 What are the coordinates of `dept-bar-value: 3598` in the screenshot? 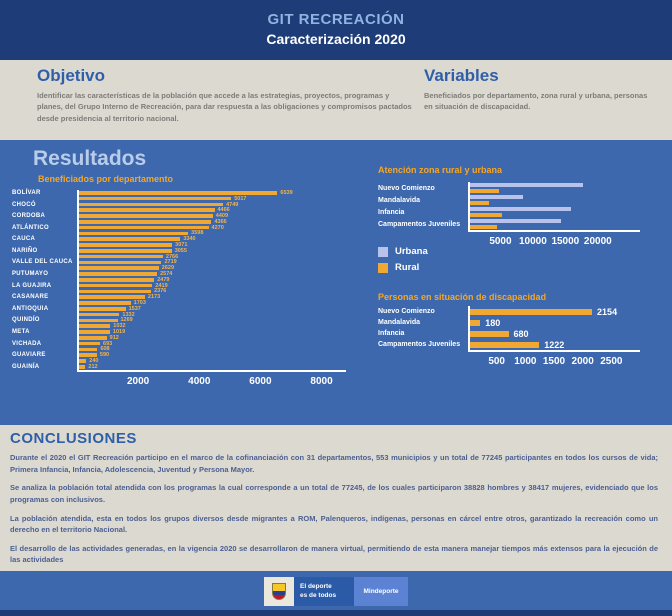 It's located at (197, 233).